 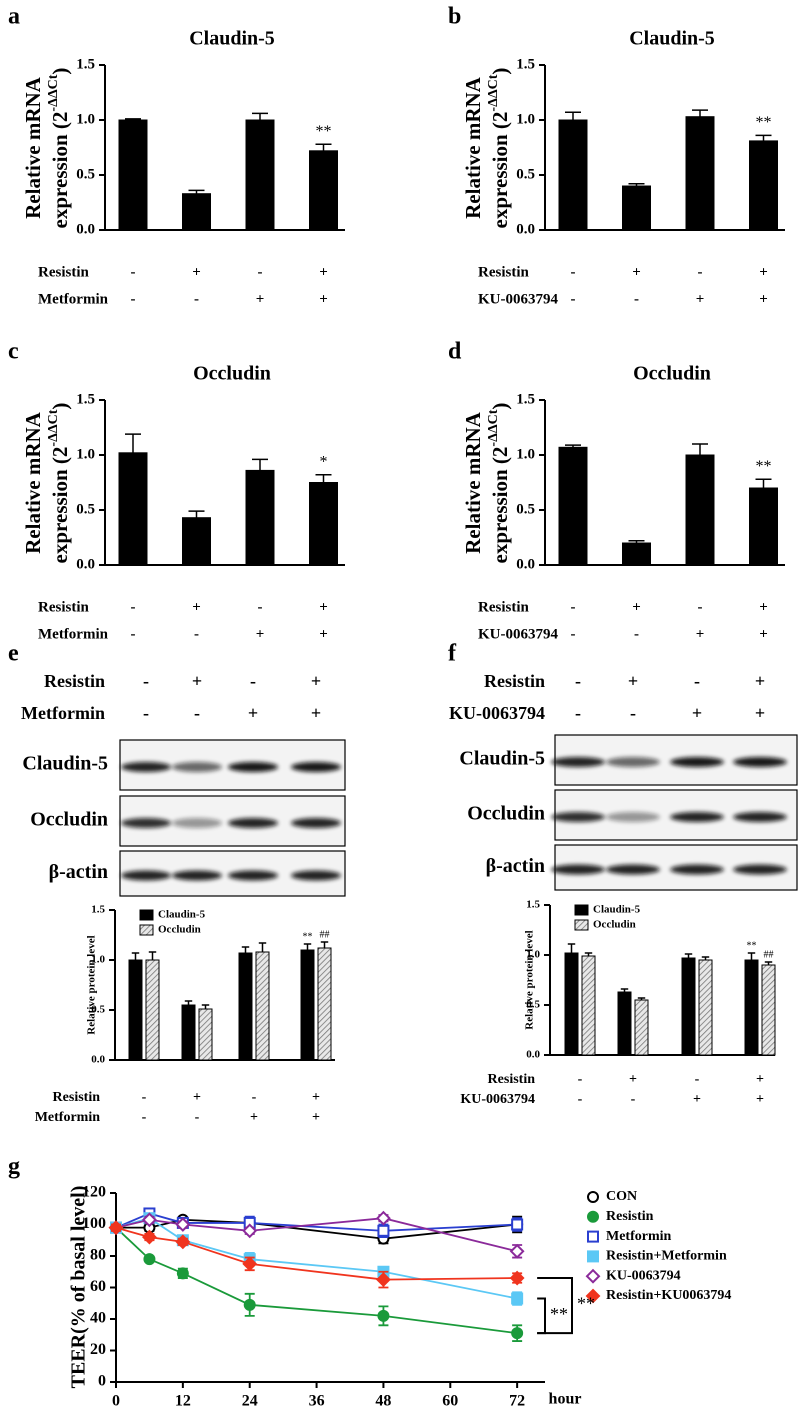 I want to click on blot-label: Occludin, so click(x=506, y=814).